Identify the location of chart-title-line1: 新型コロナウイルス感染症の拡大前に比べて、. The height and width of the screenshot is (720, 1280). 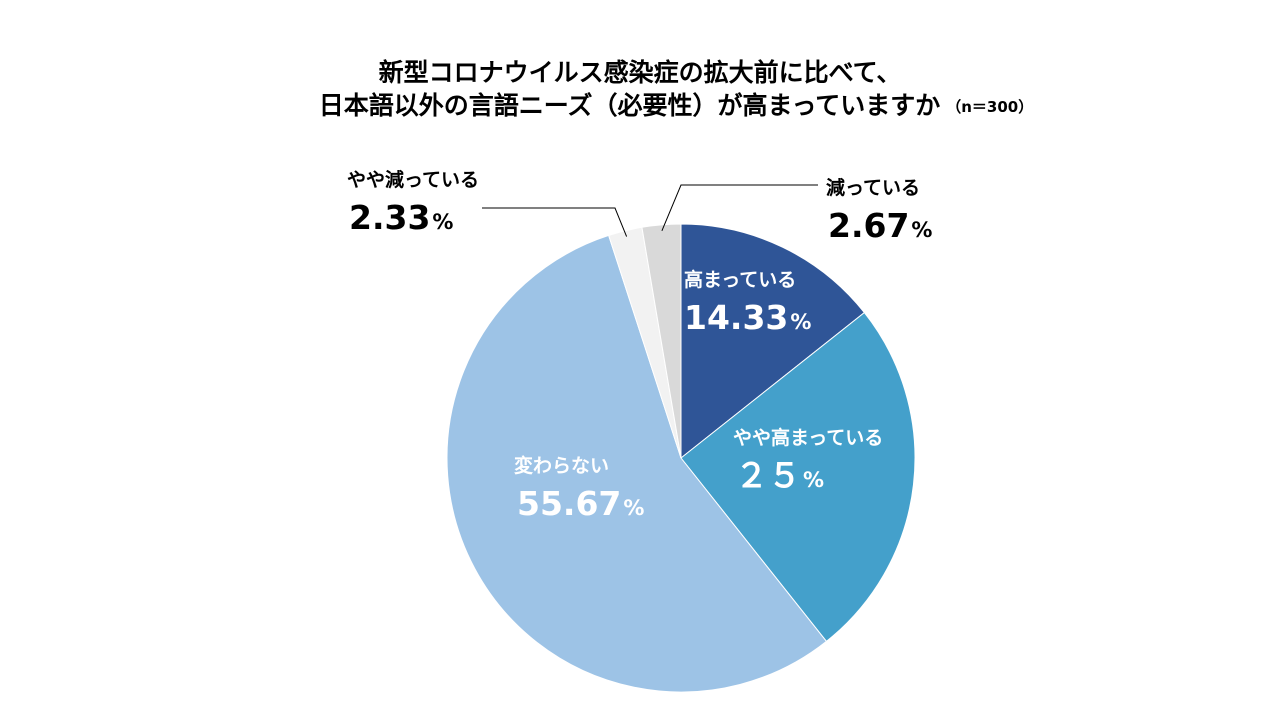
(640, 72).